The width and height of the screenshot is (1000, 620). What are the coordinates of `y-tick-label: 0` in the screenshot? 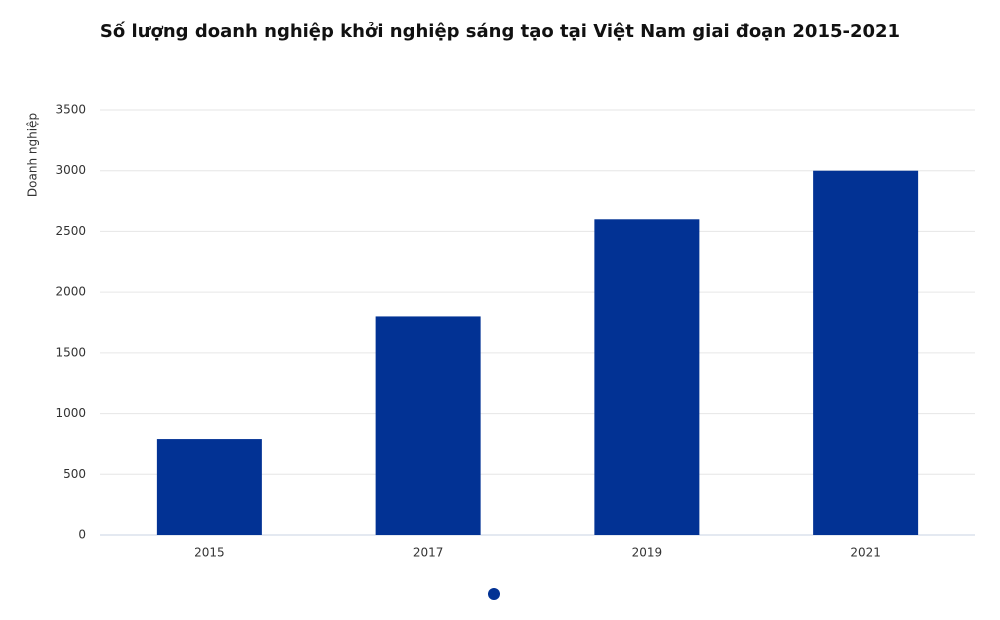 It's located at (82, 535).